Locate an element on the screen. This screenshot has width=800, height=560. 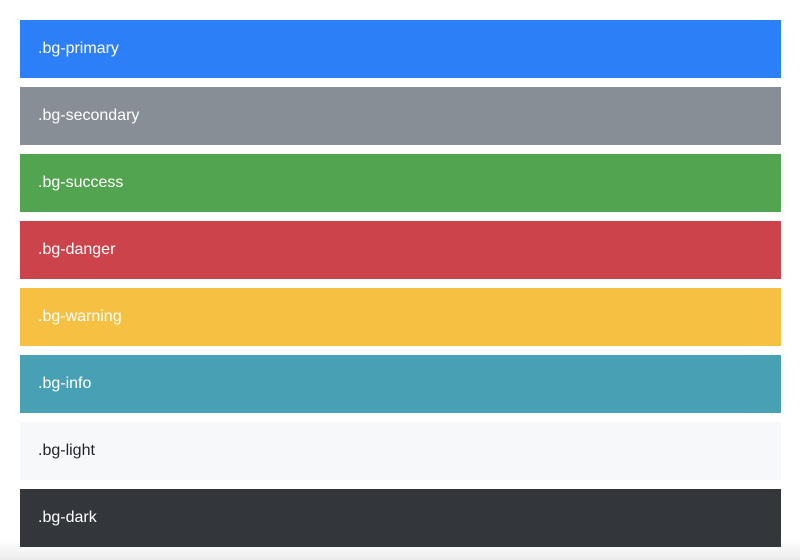
bg-warning-bar: .bg-warning is located at coordinates (400, 317).